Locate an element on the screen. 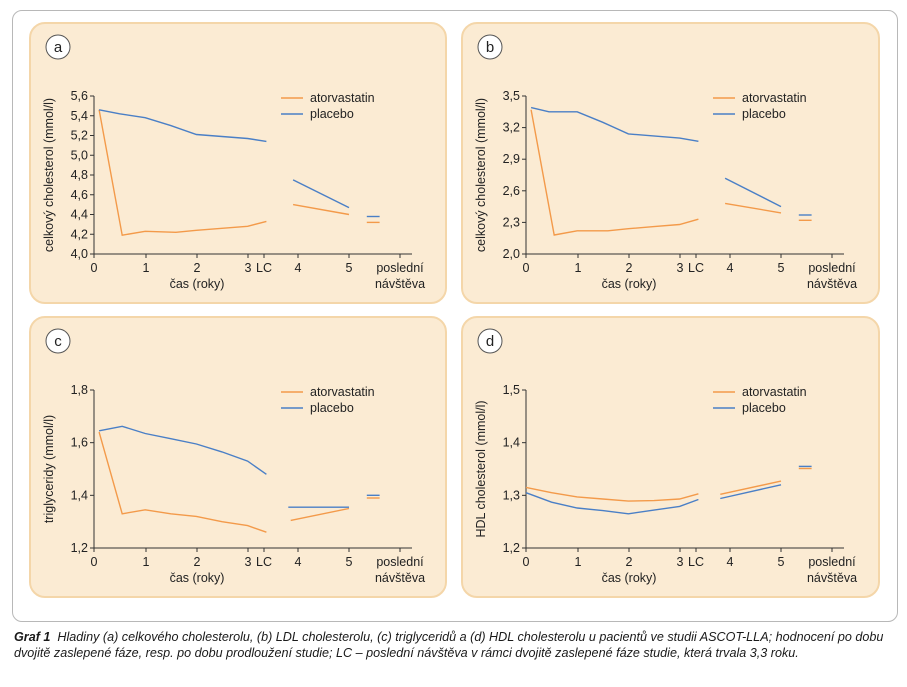 Image resolution: width=907 pixels, height=687 pixels. y-tick-label: 5,2 is located at coordinates (79, 136).